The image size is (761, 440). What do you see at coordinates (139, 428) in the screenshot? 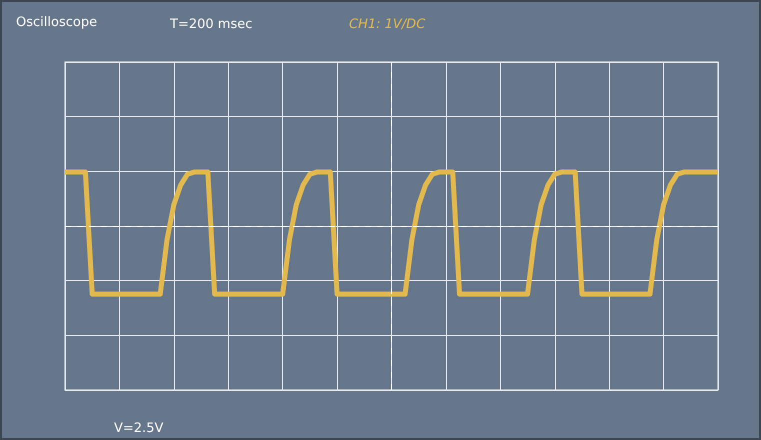
I see `text: V=2.5V` at bounding box center [139, 428].